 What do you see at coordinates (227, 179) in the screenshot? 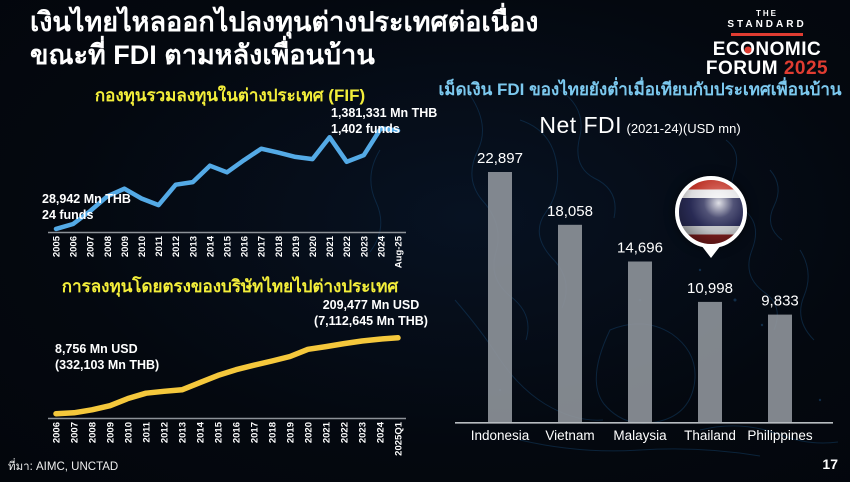
I see `fif-series-line` at bounding box center [227, 179].